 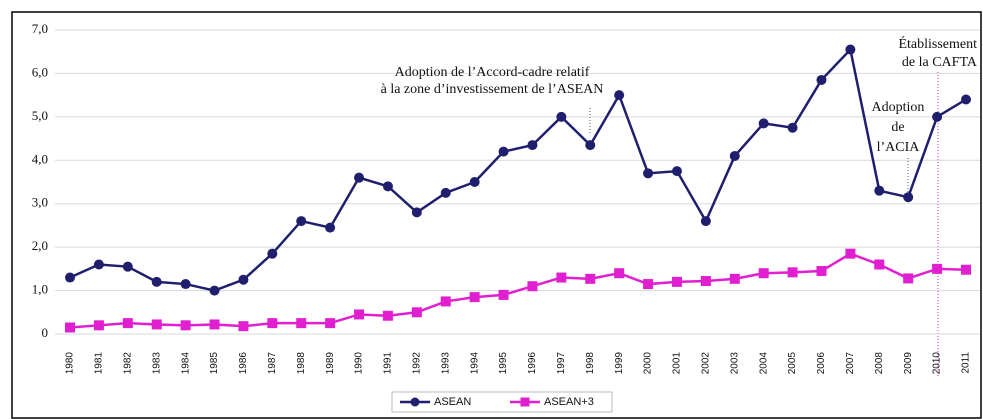 What do you see at coordinates (214, 363) in the screenshot?
I see `x-tick-label: 1985` at bounding box center [214, 363].